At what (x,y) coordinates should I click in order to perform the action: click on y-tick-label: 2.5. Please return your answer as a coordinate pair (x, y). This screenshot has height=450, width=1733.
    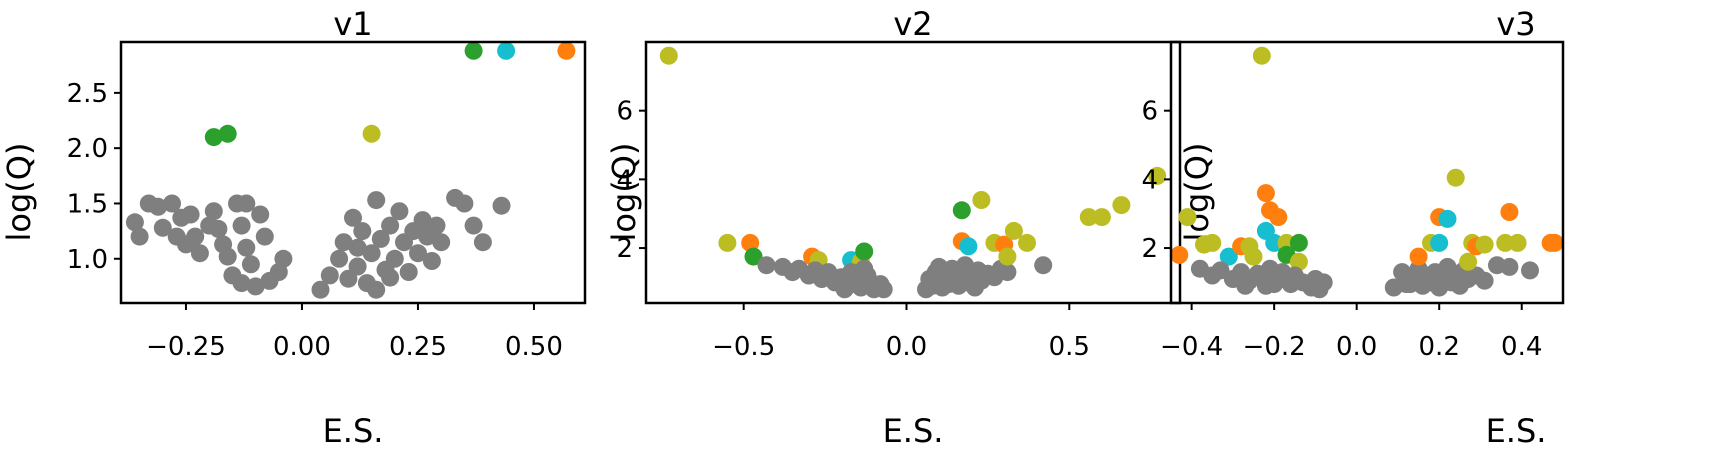
    Looking at the image, I should click on (87, 94).